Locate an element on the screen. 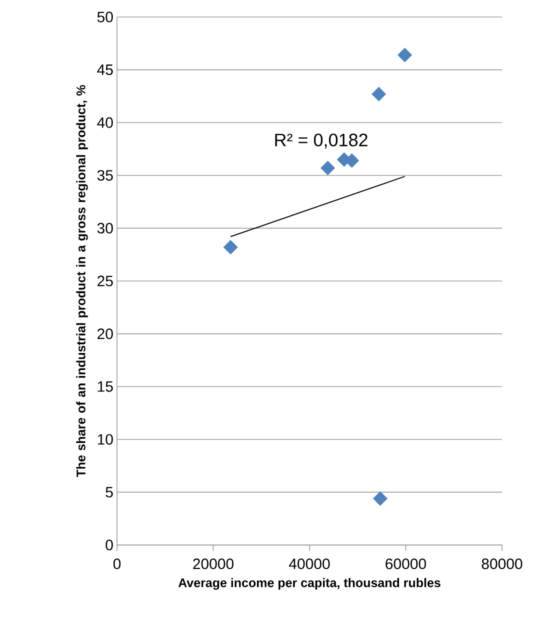 The image size is (539, 631). y-tick-label: 25 is located at coordinates (105, 281).